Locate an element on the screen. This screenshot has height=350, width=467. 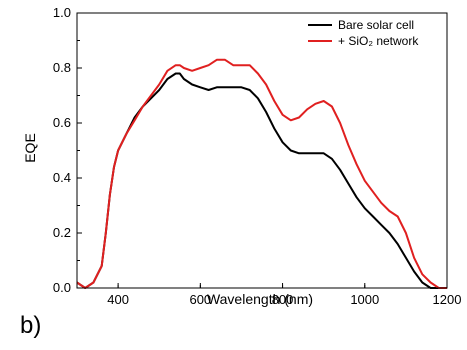
y-tick-label: 0.6 is located at coordinates (62, 122).